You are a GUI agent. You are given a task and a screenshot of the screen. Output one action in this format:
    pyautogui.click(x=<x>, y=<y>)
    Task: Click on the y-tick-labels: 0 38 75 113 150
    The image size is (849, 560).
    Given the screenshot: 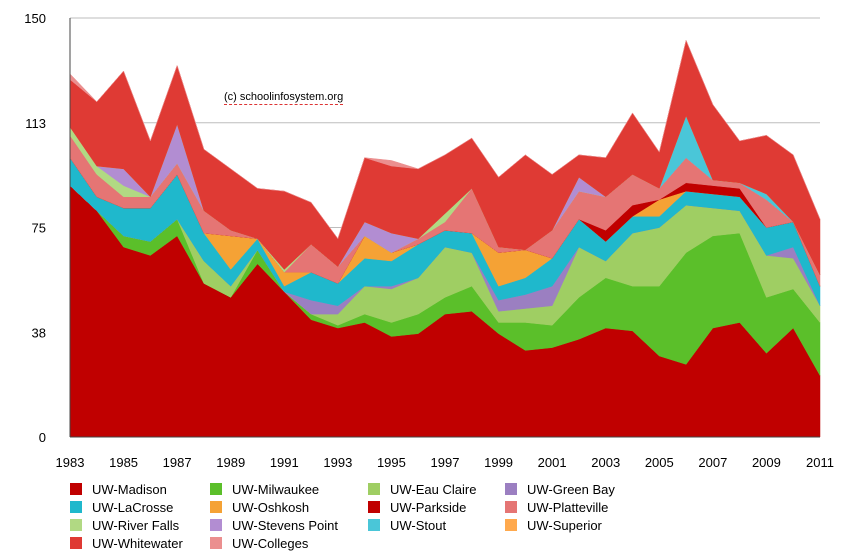 What is the action you would take?
    pyautogui.click(x=35, y=228)
    